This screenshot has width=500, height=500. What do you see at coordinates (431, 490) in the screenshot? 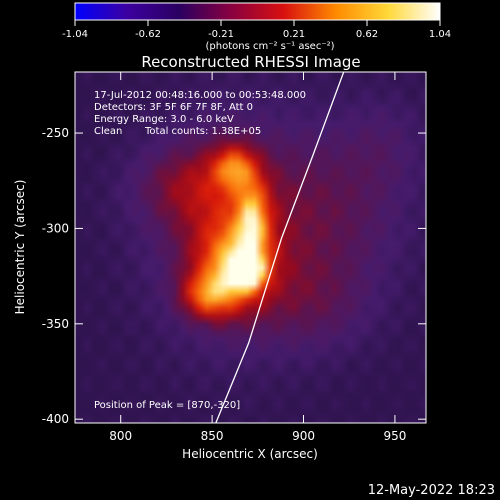
I see `footer-timestamp: 12-May-2022 18:23` at bounding box center [431, 490].